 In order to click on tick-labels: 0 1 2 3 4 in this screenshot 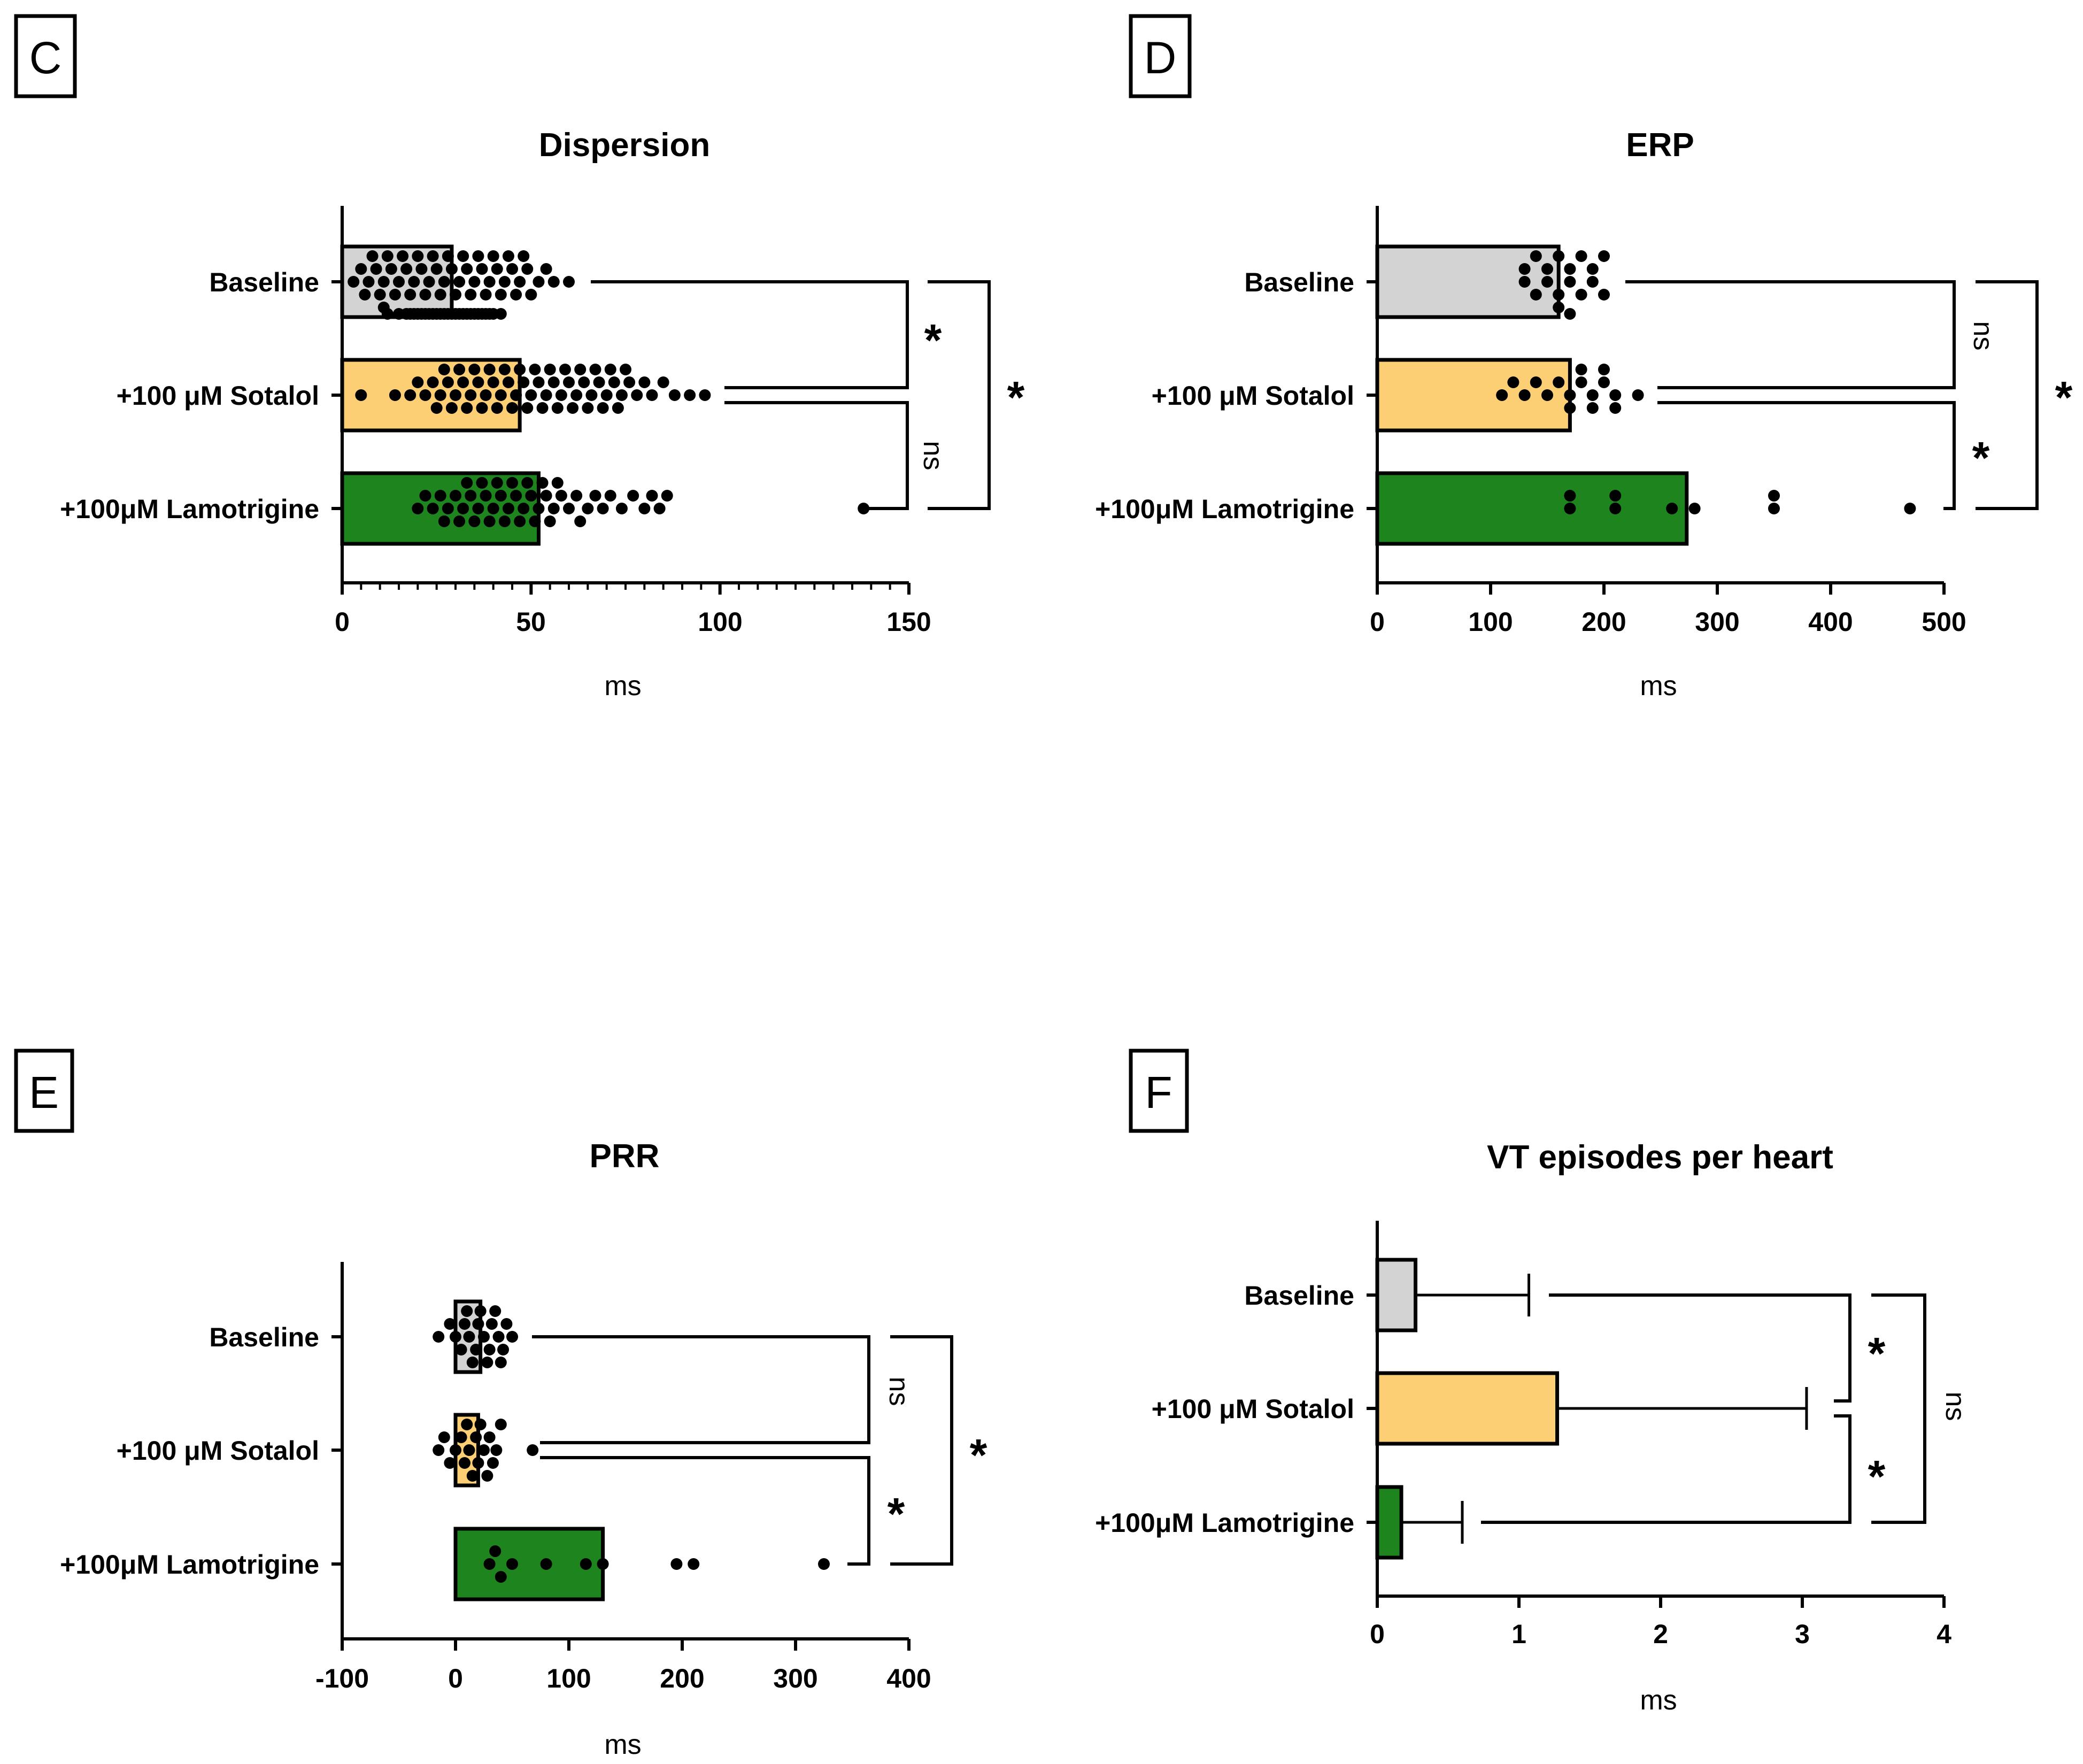, I will do `click(1660, 1634)`.